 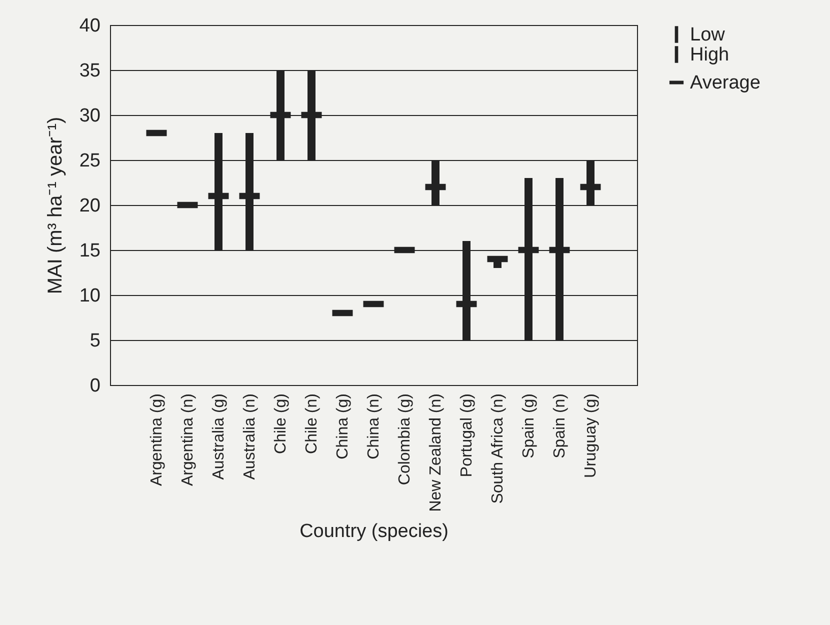 I want to click on y-axis-title: MAI (m³ ha⁻¹ year⁻¹), so click(x=55, y=205).